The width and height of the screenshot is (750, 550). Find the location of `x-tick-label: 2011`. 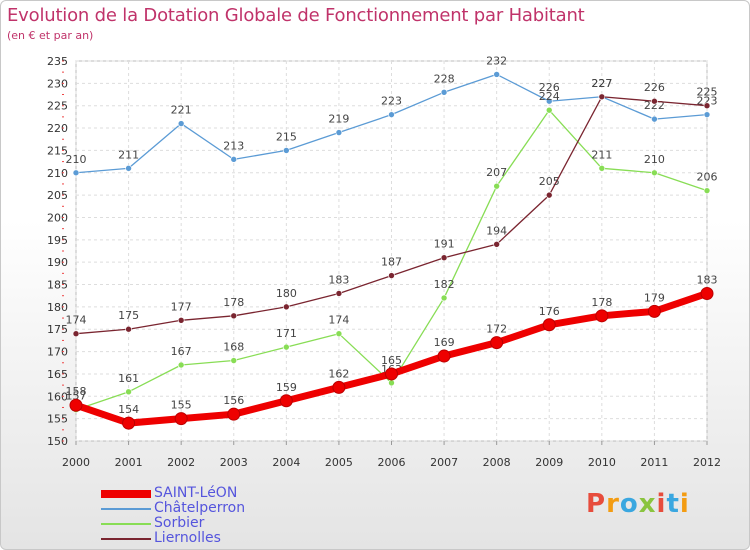

x-tick-label: 2011 is located at coordinates (654, 462).